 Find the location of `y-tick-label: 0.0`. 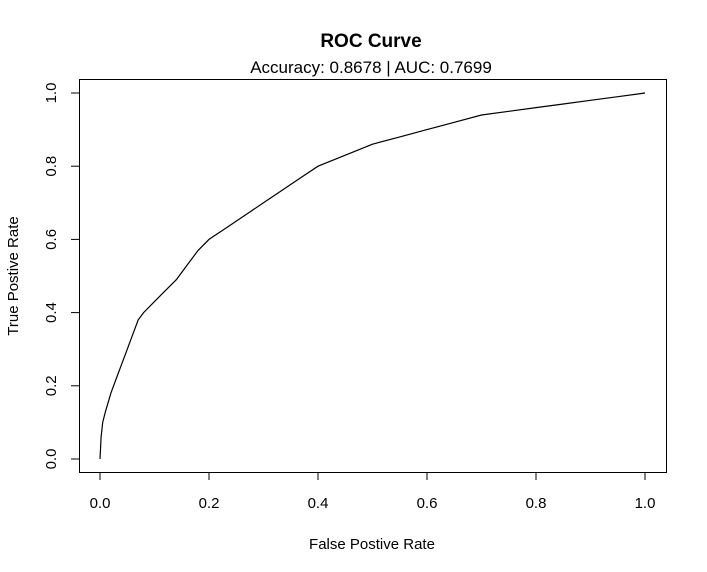

y-tick-label: 0.0 is located at coordinates (51, 459).